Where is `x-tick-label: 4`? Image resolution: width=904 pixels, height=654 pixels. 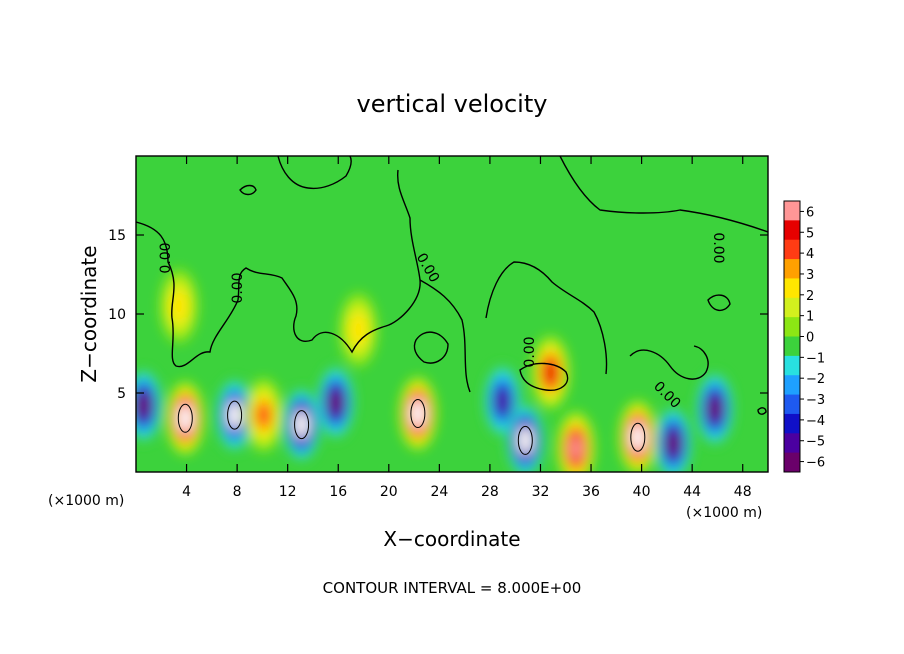 x-tick-label: 4 is located at coordinates (186, 492).